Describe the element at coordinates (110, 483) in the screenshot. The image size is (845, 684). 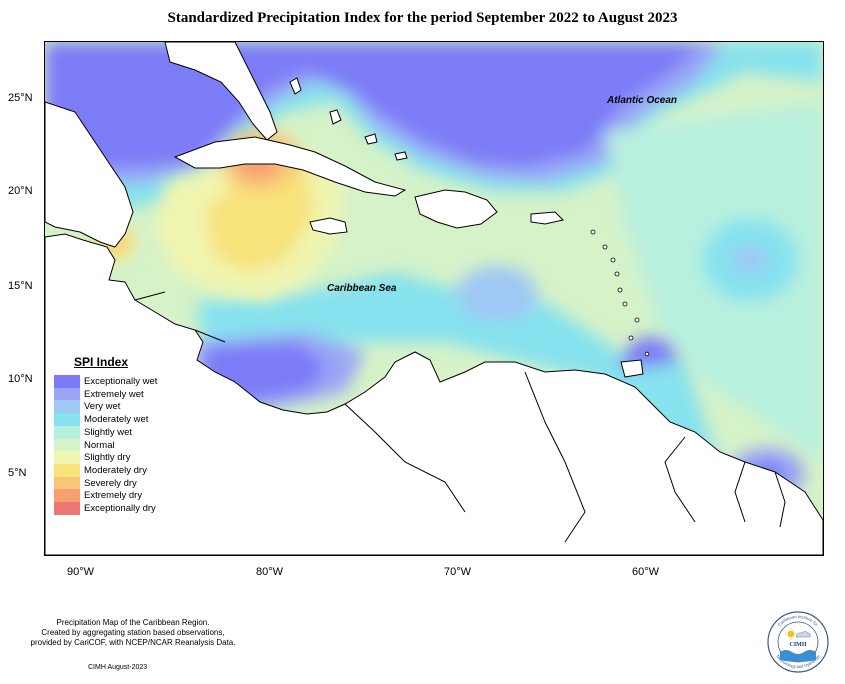
I see `legend-label: Severely dry` at that location.